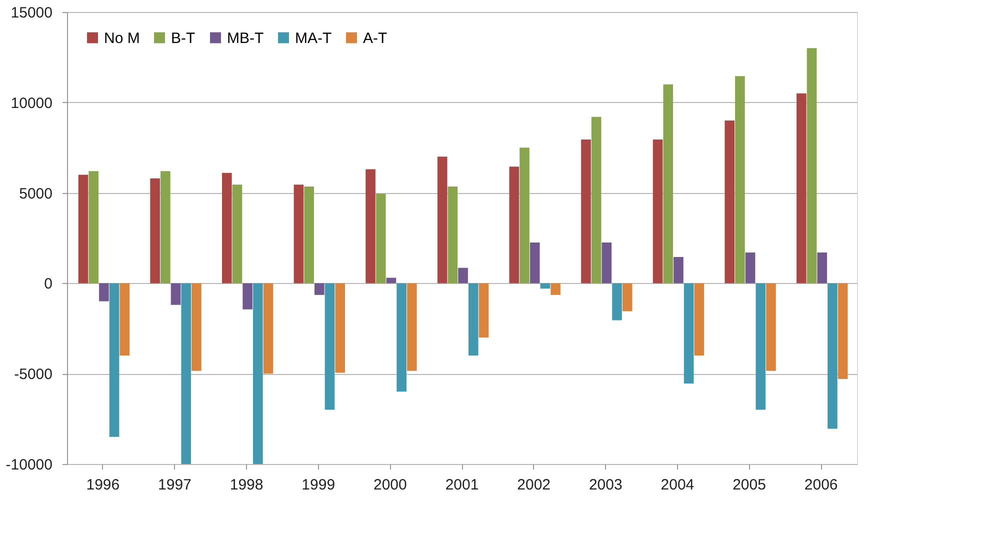 This screenshot has width=987, height=538. I want to click on x-tick-label: 1997, so click(175, 485).